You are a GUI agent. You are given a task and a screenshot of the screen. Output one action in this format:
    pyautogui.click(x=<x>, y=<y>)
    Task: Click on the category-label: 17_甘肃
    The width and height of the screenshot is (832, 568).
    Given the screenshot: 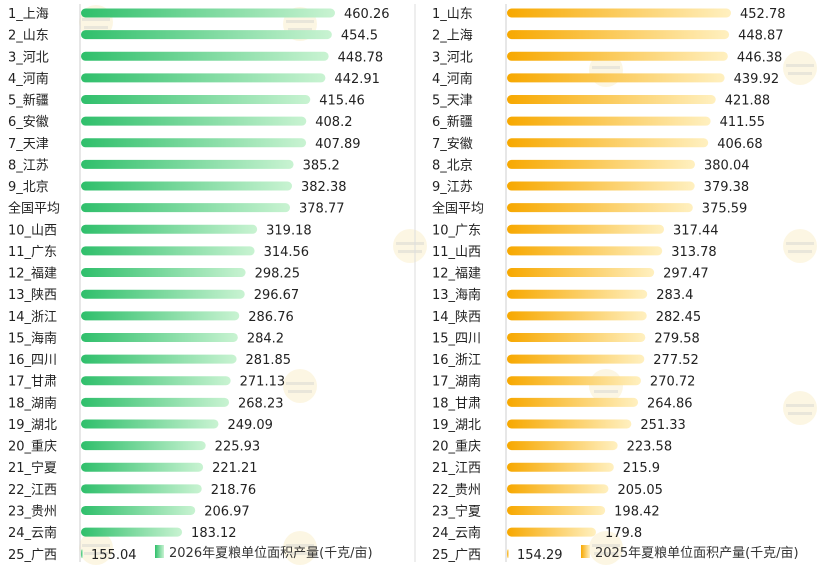 What is the action you would take?
    pyautogui.click(x=32, y=382)
    